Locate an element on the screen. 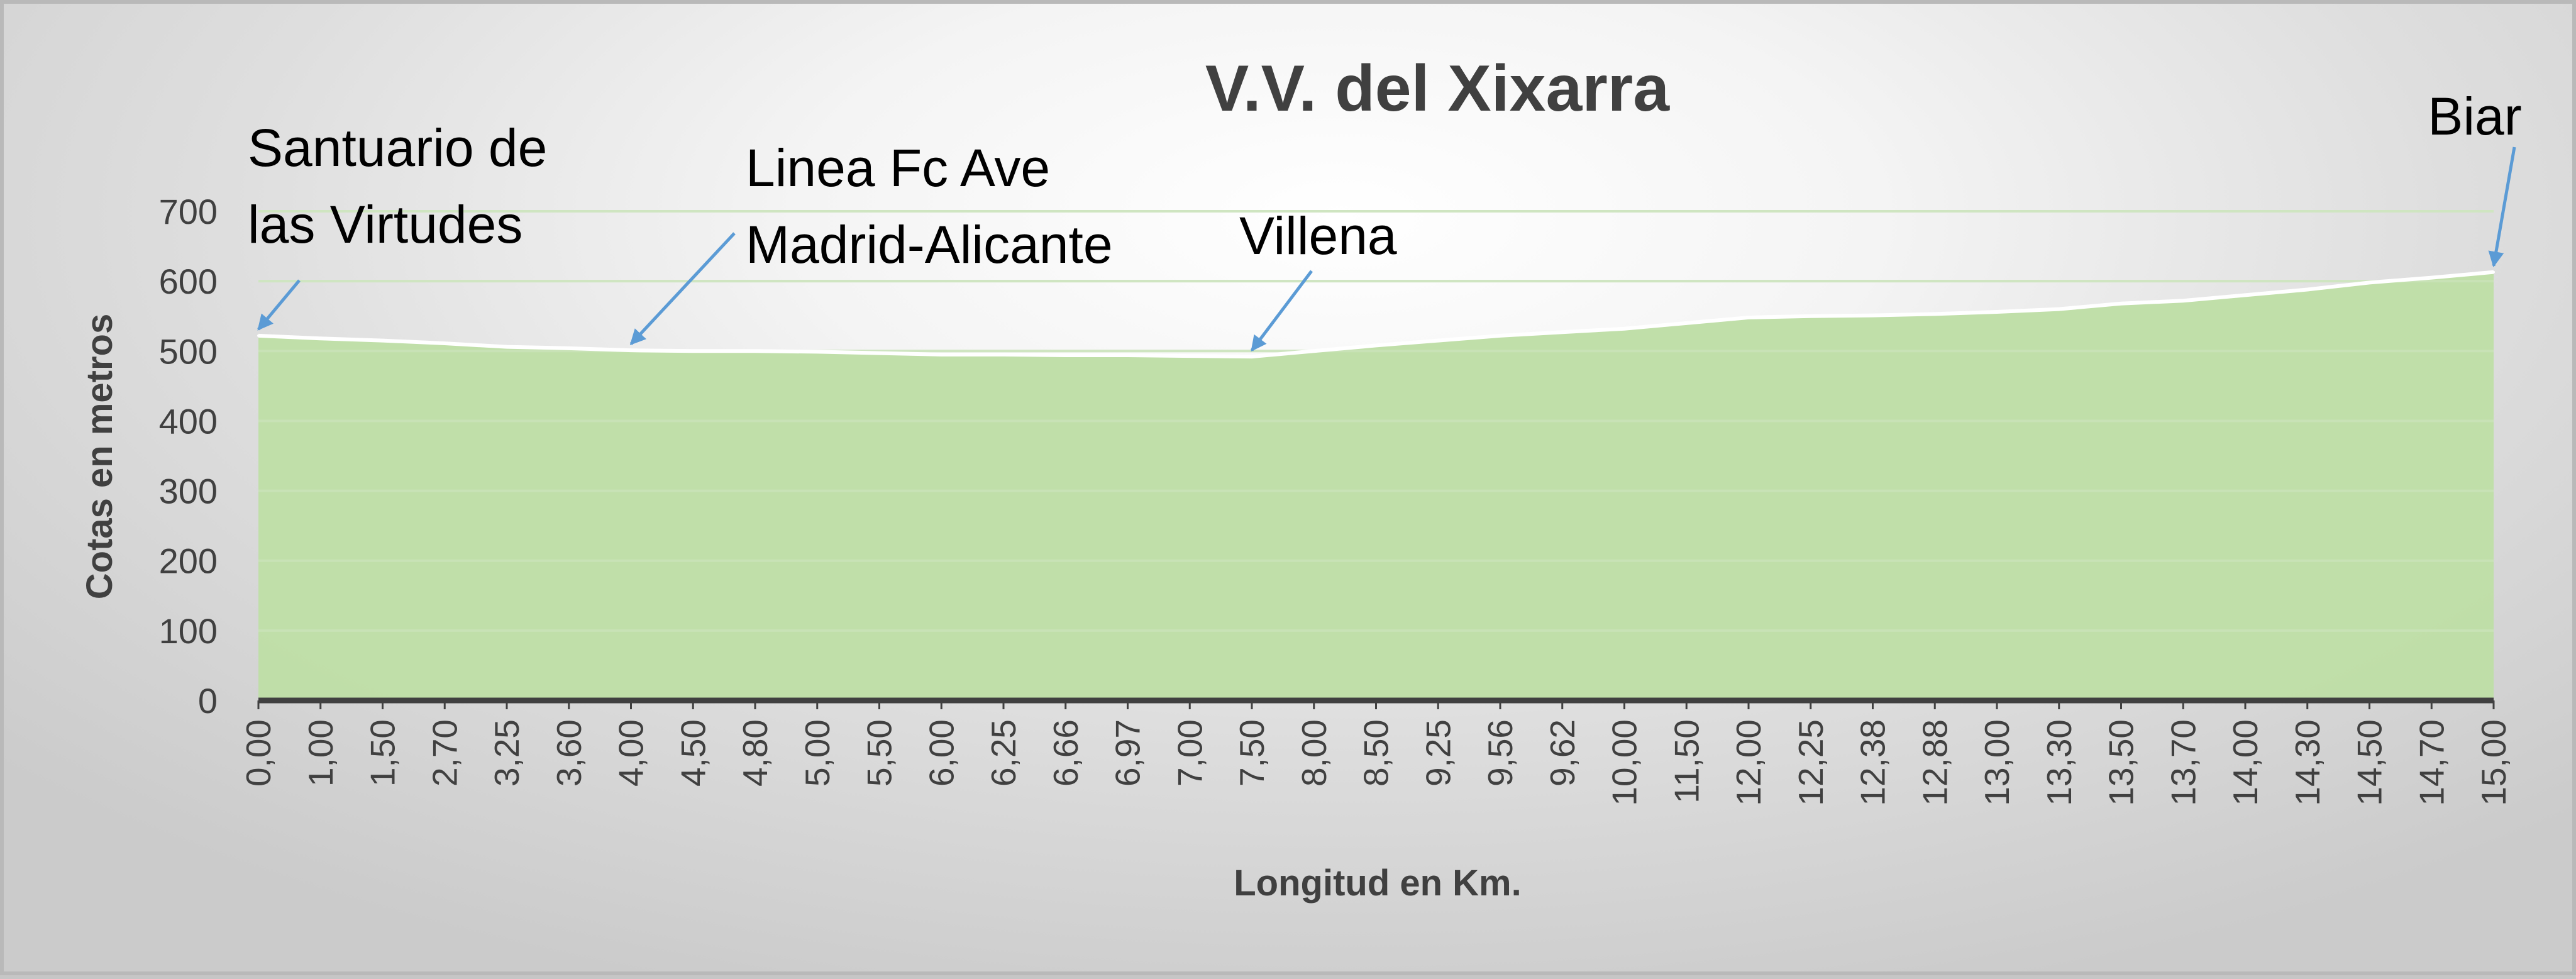  x-tick-label: 4,80 is located at coordinates (755, 753).